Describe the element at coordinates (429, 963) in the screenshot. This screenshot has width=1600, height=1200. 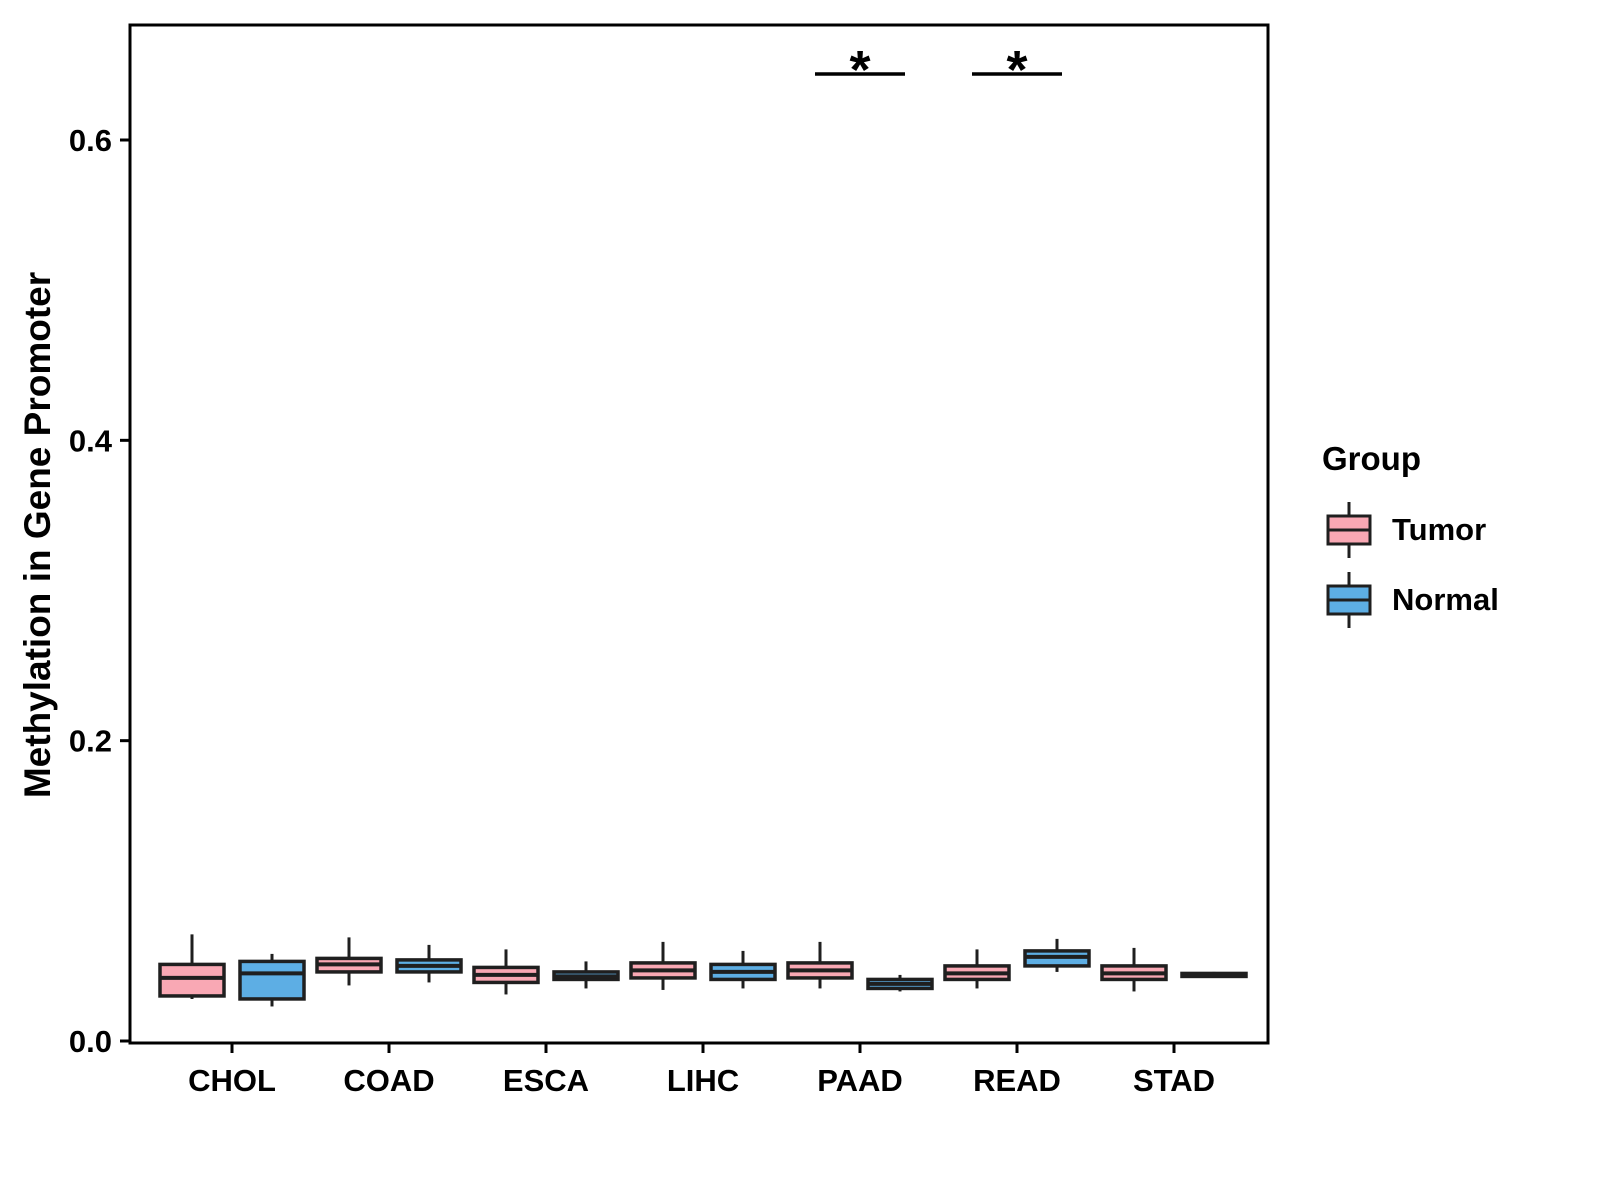
I see `boxplot-normal-coad` at that location.